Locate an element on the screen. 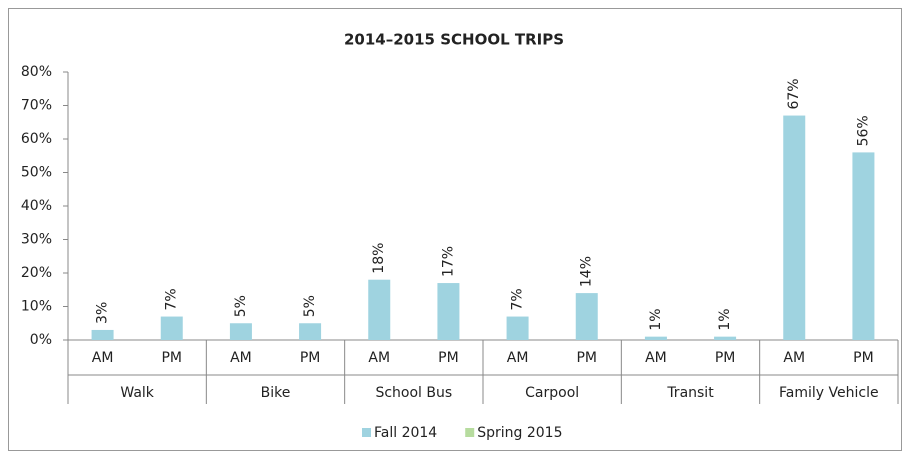 The image size is (909, 459). legend-label: Fall 2014 is located at coordinates (405, 433).